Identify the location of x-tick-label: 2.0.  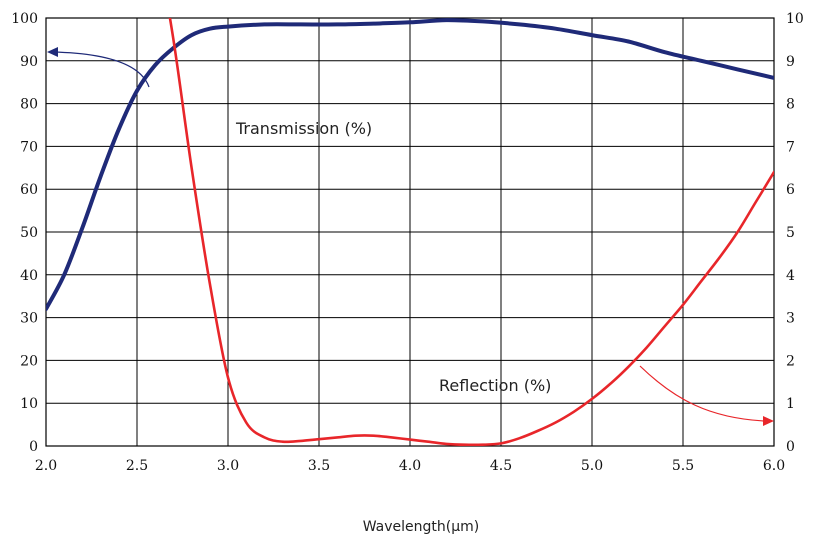
(46, 466).